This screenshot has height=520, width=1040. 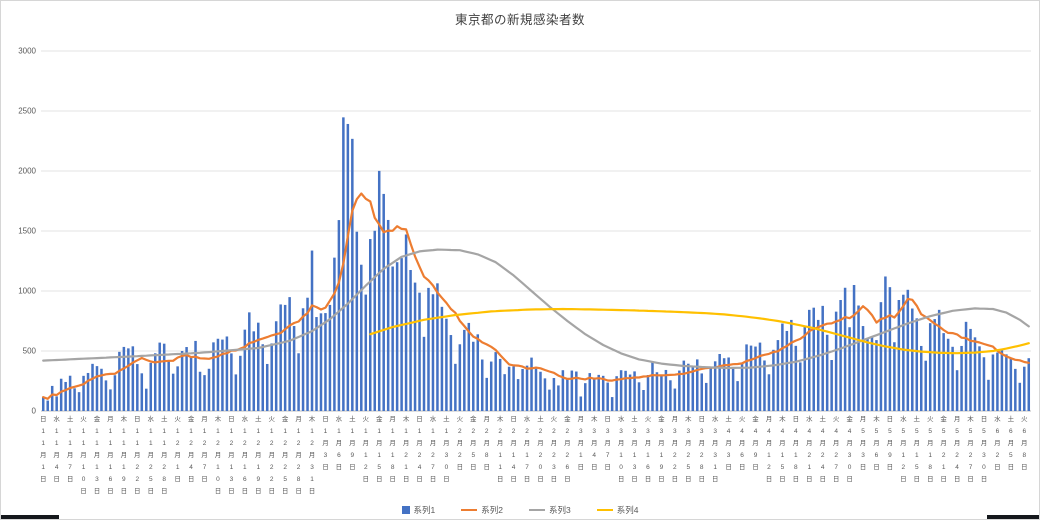 What do you see at coordinates (83, 455) in the screenshot?
I see `x-axis-tick-label: 火 1 1 月 1 0 日` at bounding box center [83, 455].